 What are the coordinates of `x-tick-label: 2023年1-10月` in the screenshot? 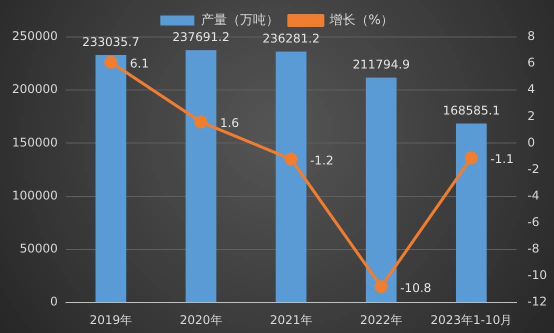 It's located at (471, 319).